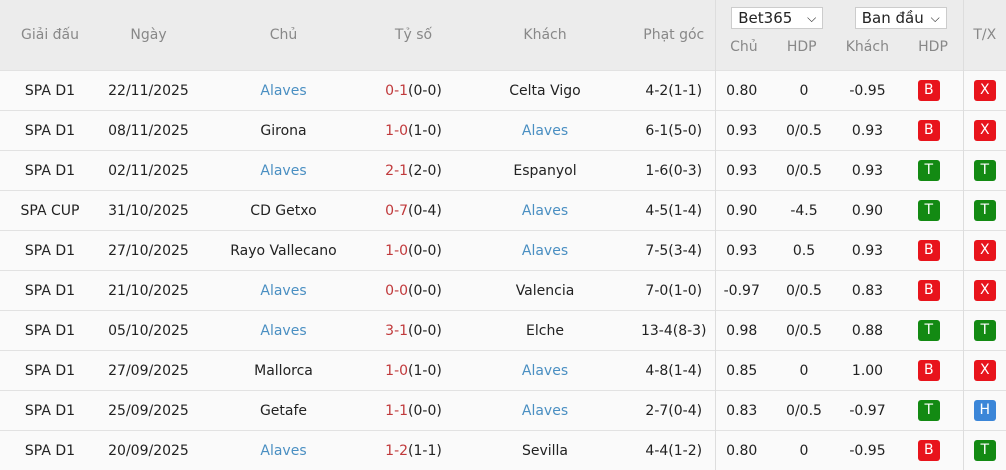  What do you see at coordinates (674, 251) in the screenshot?
I see `corners-cell: 7-5(3-4)` at bounding box center [674, 251].